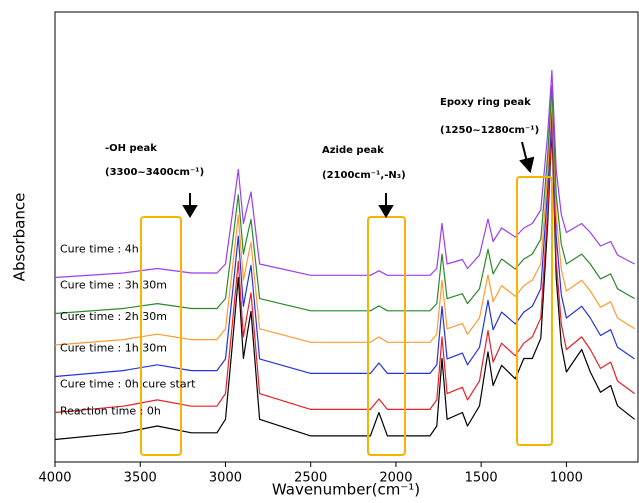  I want to click on annotation: Epoxy ring peak, so click(485, 102).